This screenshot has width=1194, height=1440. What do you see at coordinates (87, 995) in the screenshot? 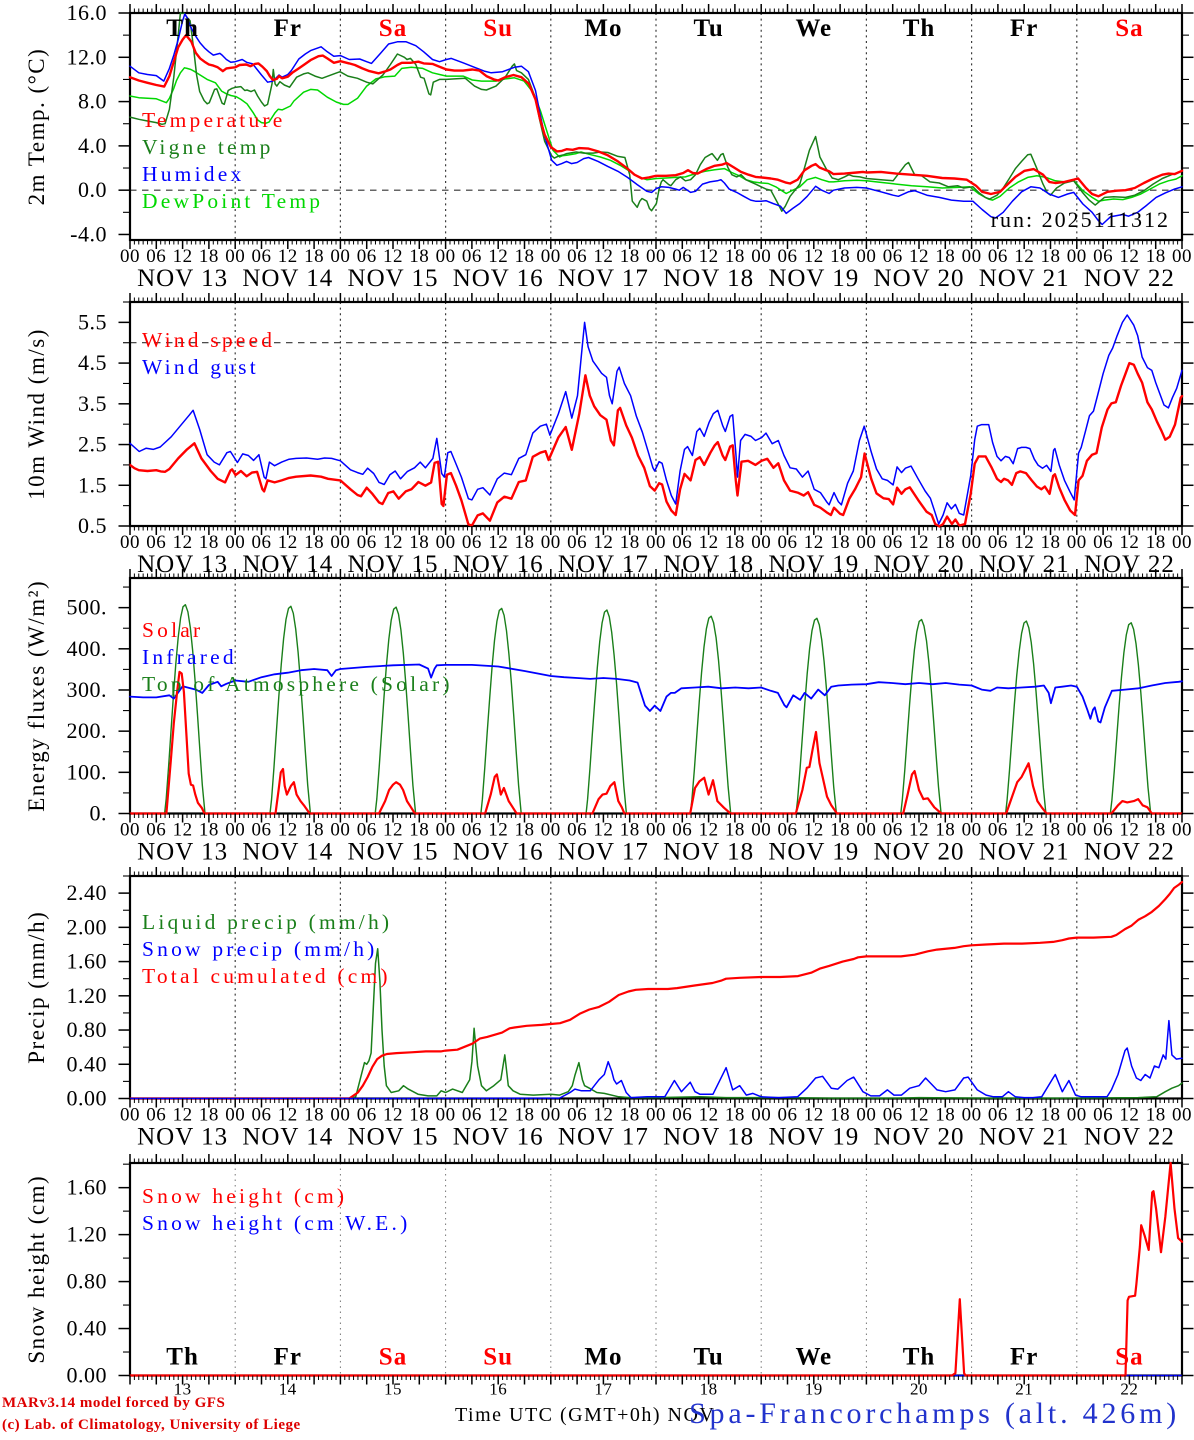
I see `y-tick-label: 1.20` at bounding box center [87, 995].